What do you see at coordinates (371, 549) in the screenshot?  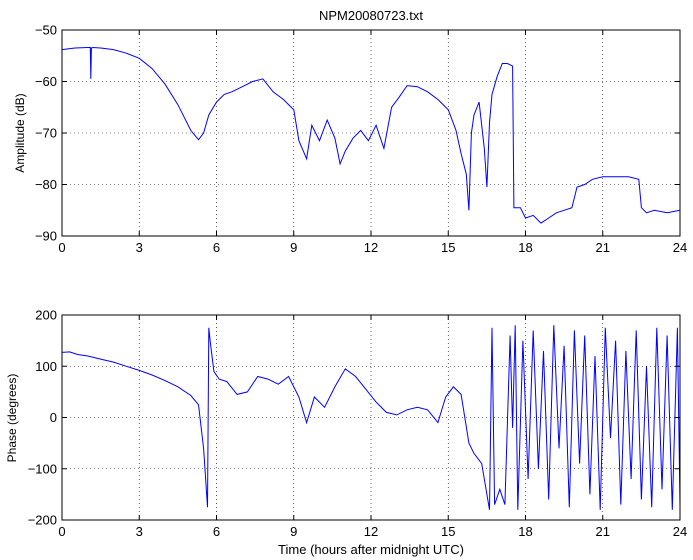 I see `phase-x-axis-label: Time (hours after midnight UTC)` at bounding box center [371, 549].